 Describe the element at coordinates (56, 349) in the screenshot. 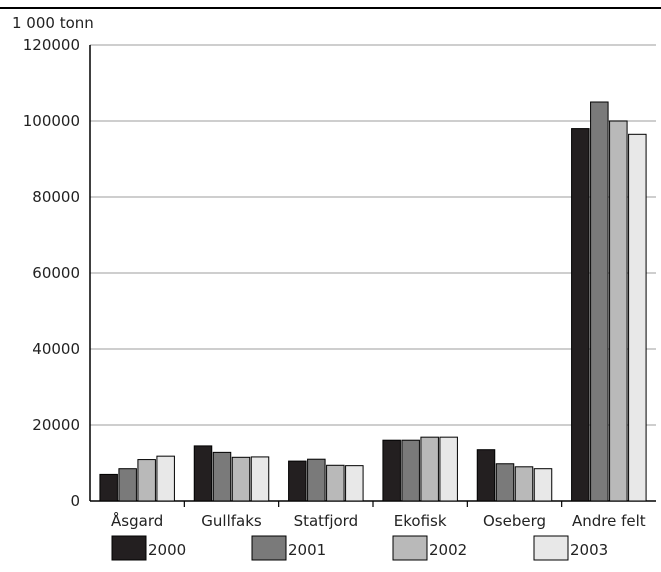

I see `y-tick-label: 40000` at that location.